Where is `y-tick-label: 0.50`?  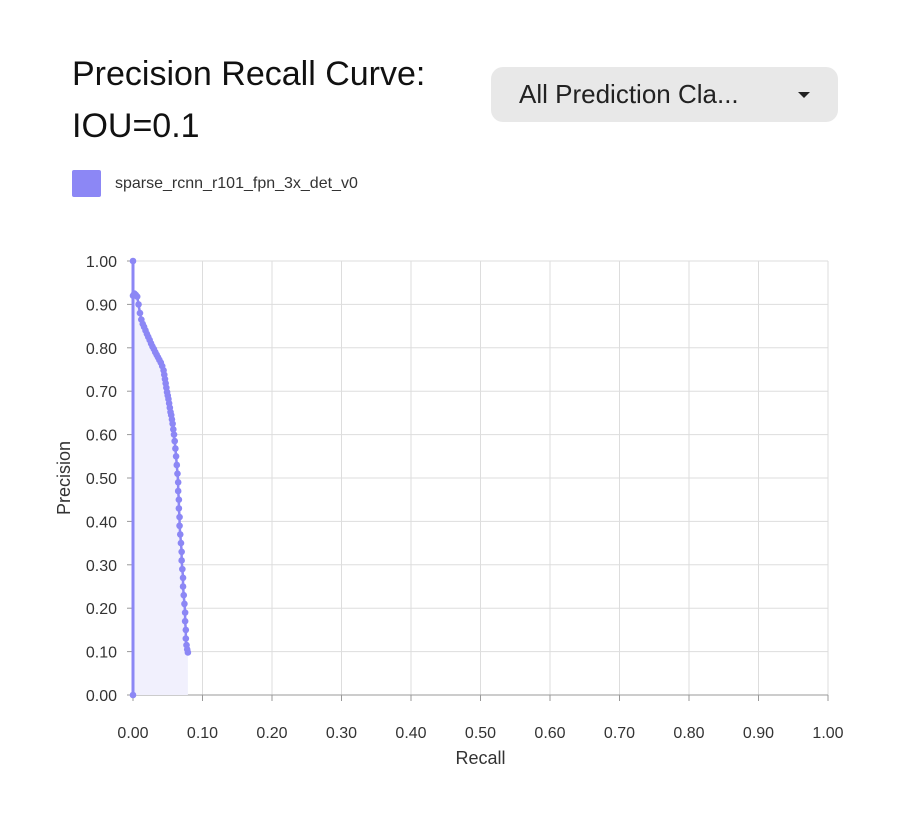 y-tick-label: 0.50 is located at coordinates (101, 479).